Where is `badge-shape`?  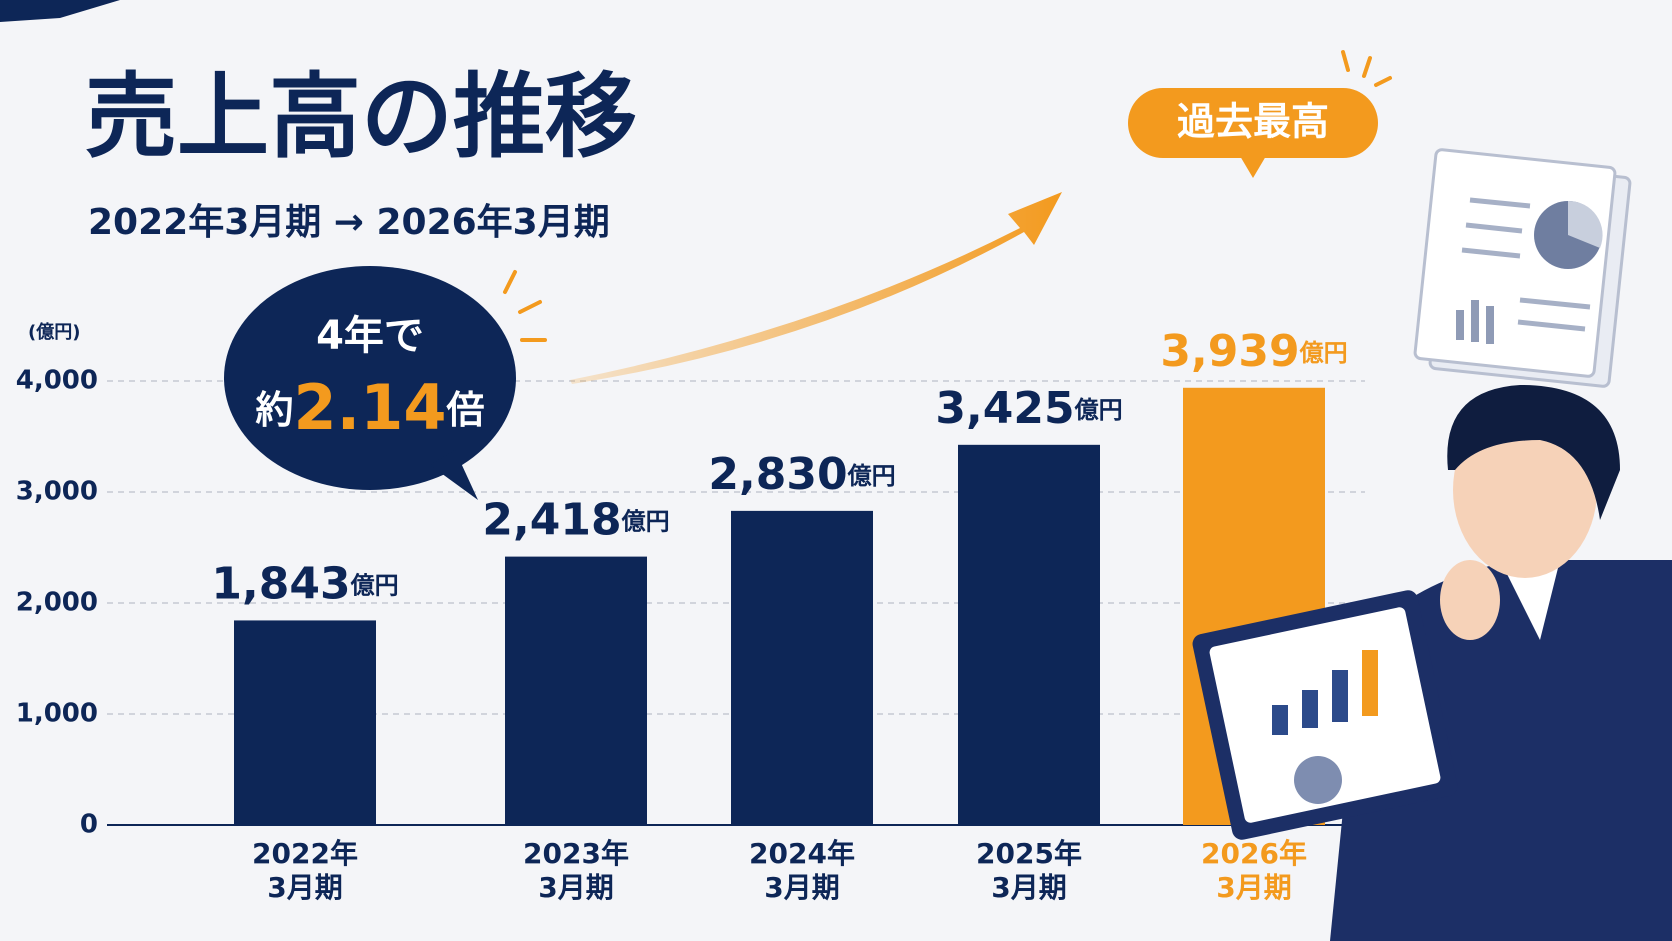 badge-shape is located at coordinates (1253, 123).